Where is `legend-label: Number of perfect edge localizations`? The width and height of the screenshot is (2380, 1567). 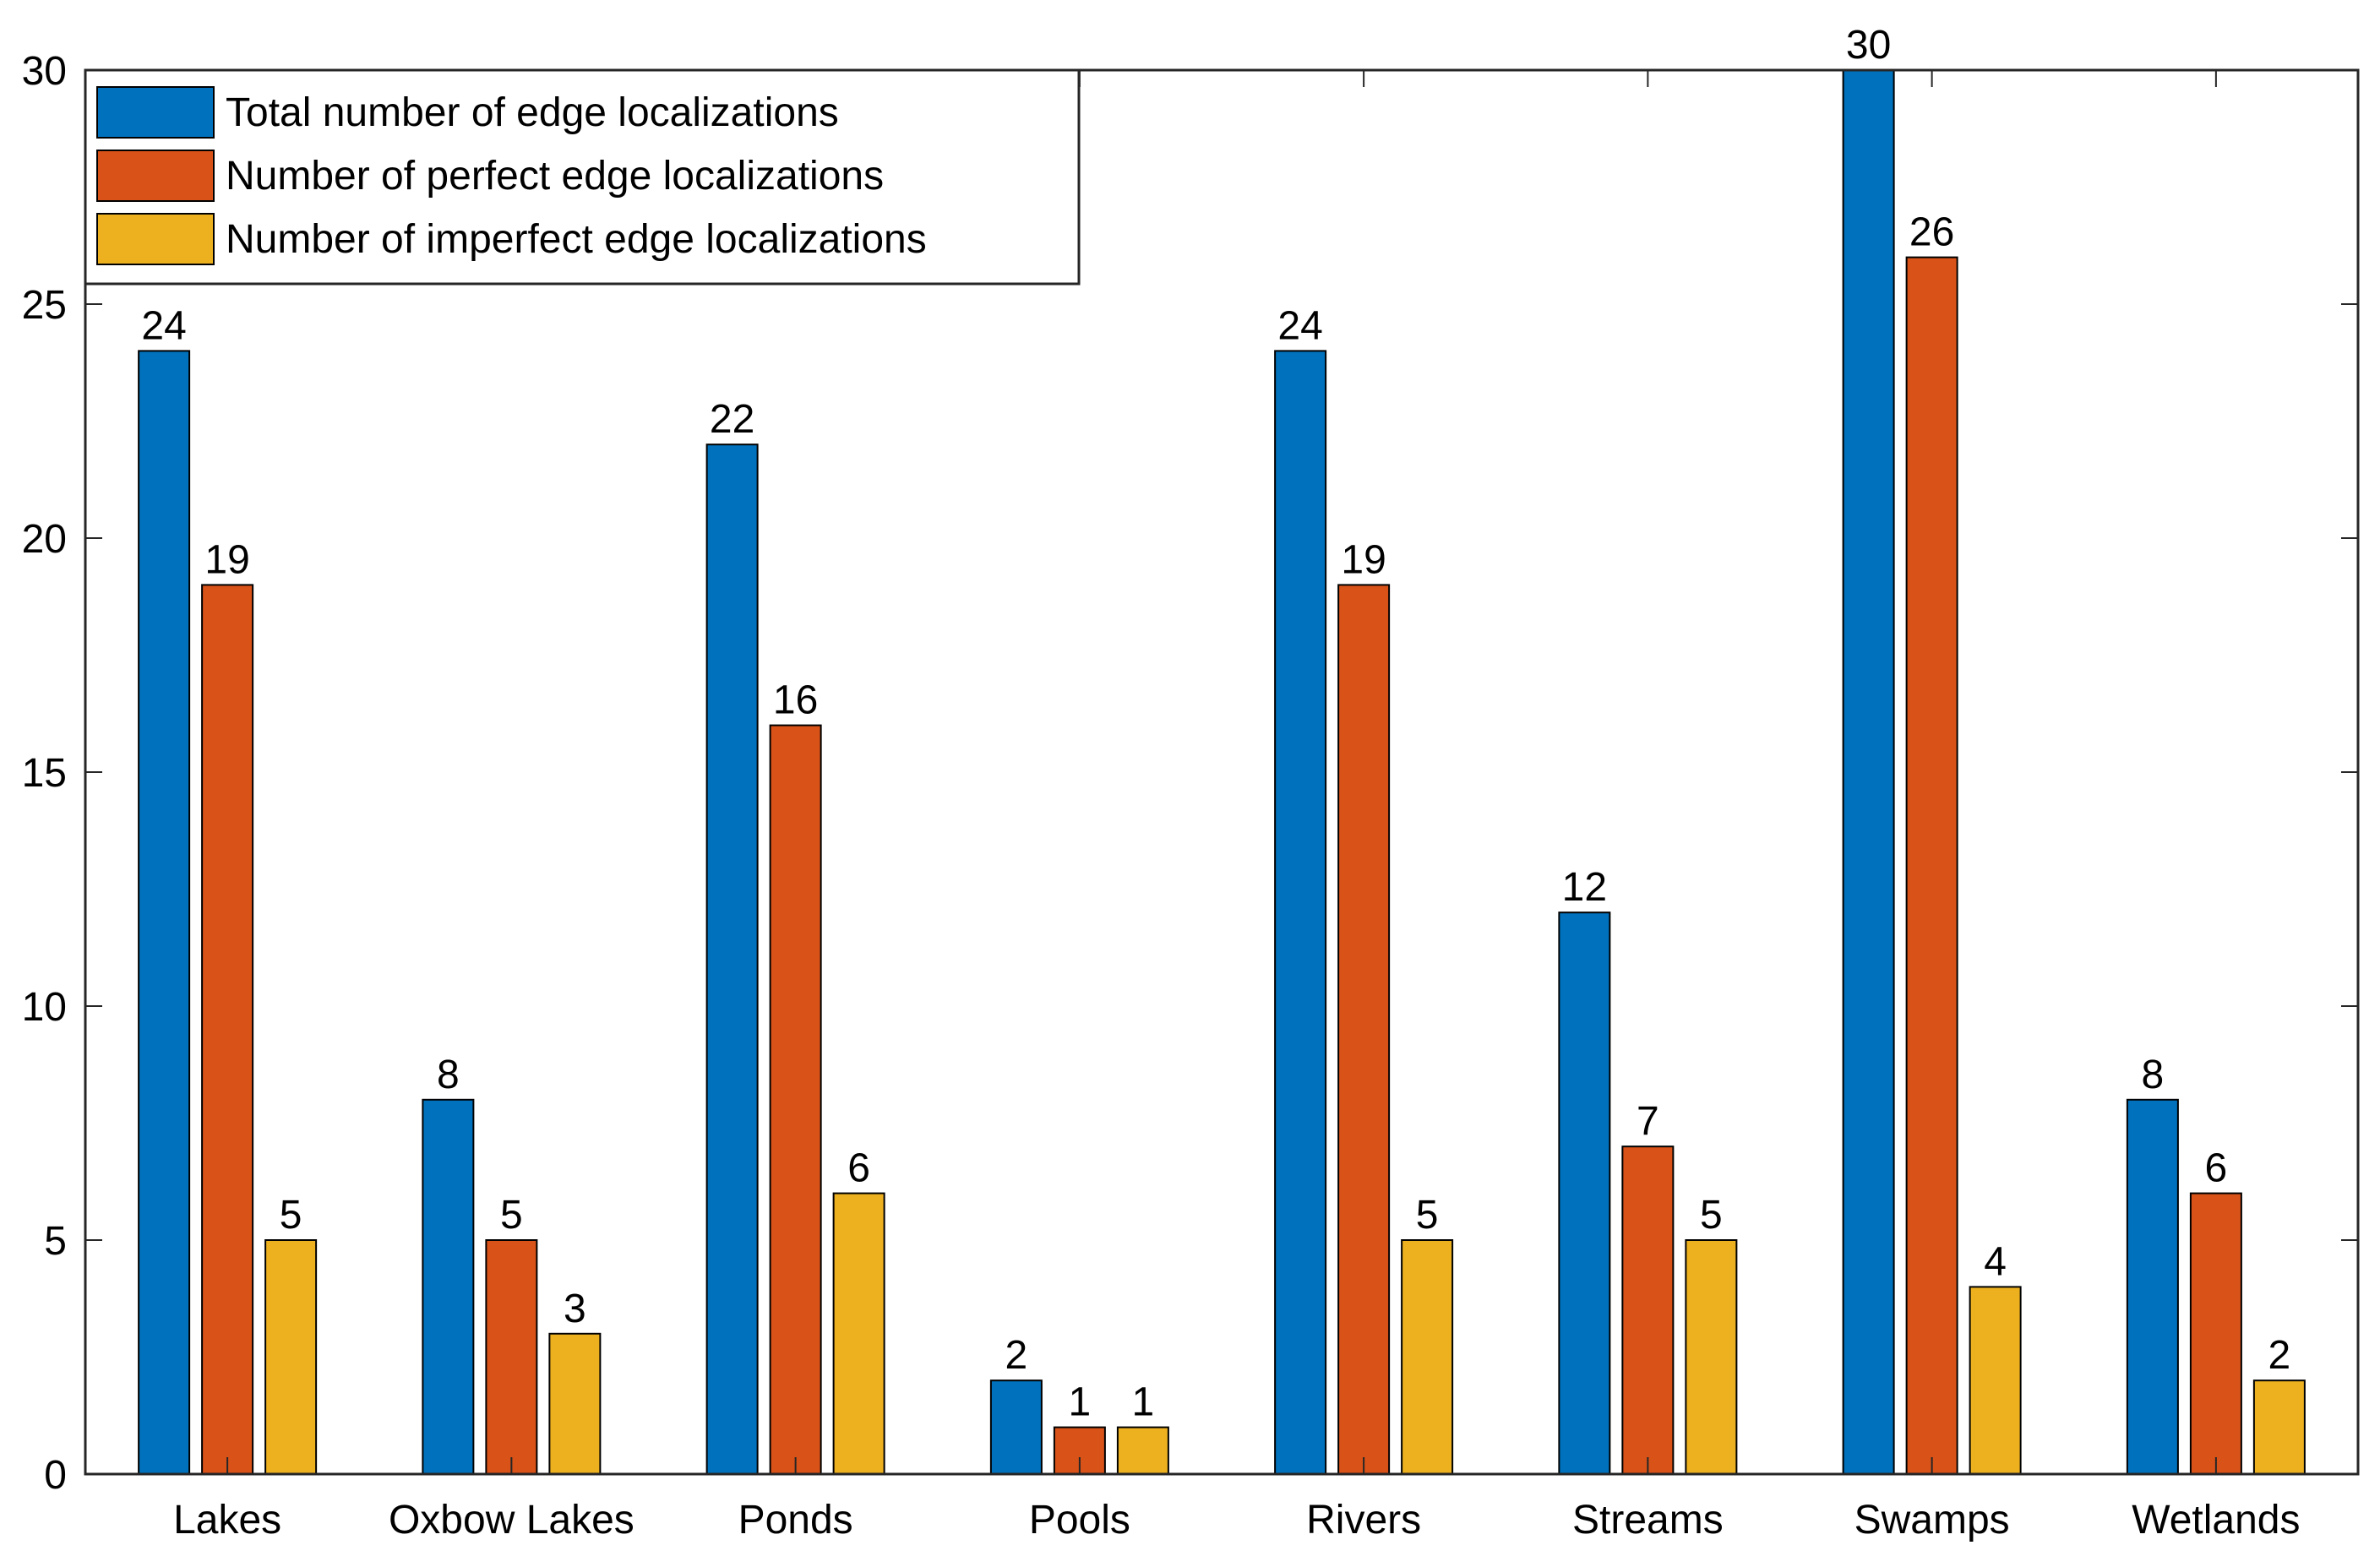
legend-label: Number of perfect edge localizations is located at coordinates (555, 176).